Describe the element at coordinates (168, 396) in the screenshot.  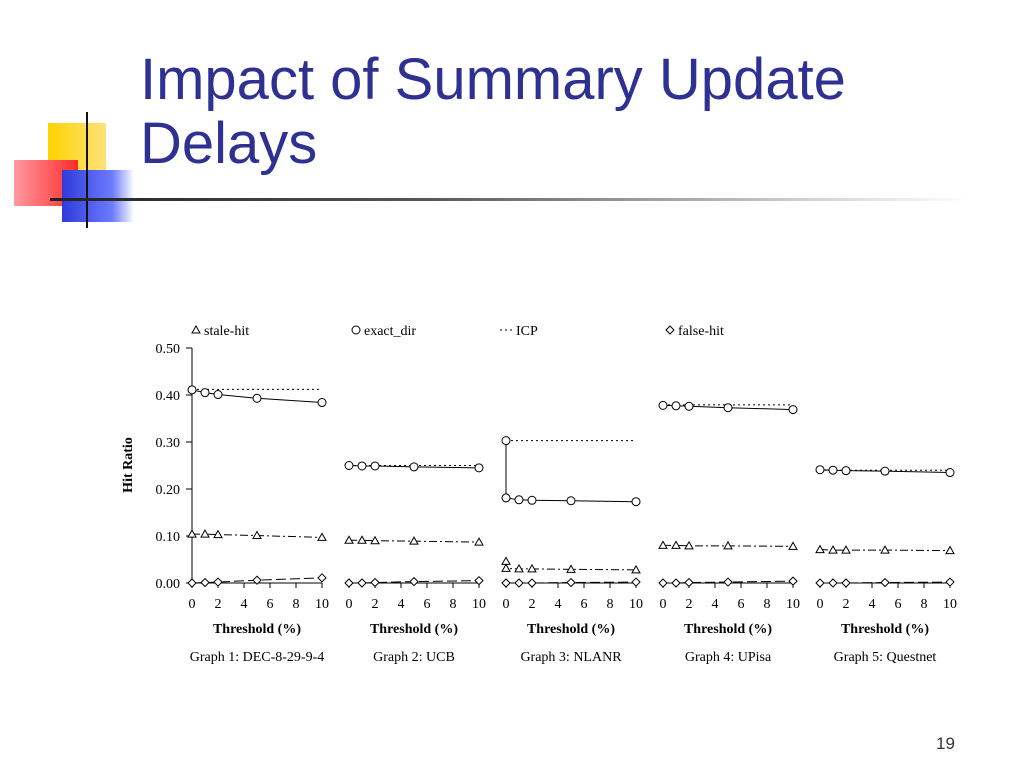
I see `y-tick-label: 0.40` at that location.